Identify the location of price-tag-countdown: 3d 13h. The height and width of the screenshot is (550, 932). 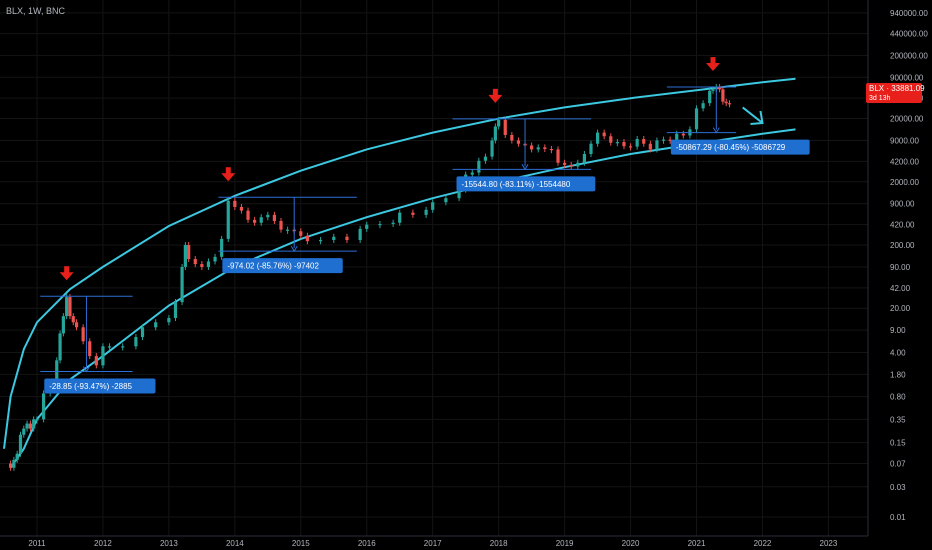
(880, 98).